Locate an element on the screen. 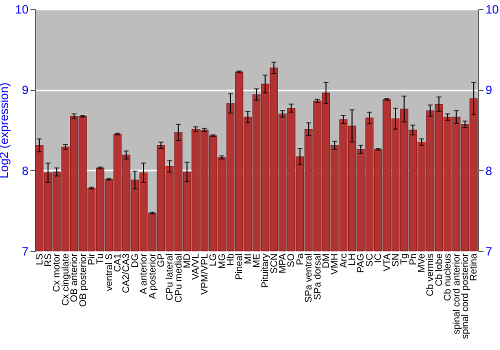 This screenshot has width=500, height=350. x-tick-label: ventral S is located at coordinates (109, 272).